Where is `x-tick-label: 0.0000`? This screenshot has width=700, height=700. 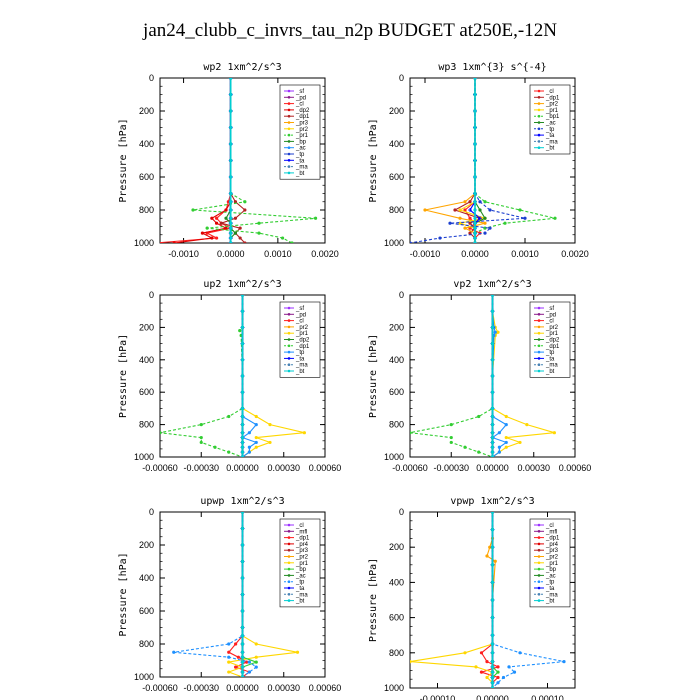 x-tick-label: 0.0000 is located at coordinates (231, 254).